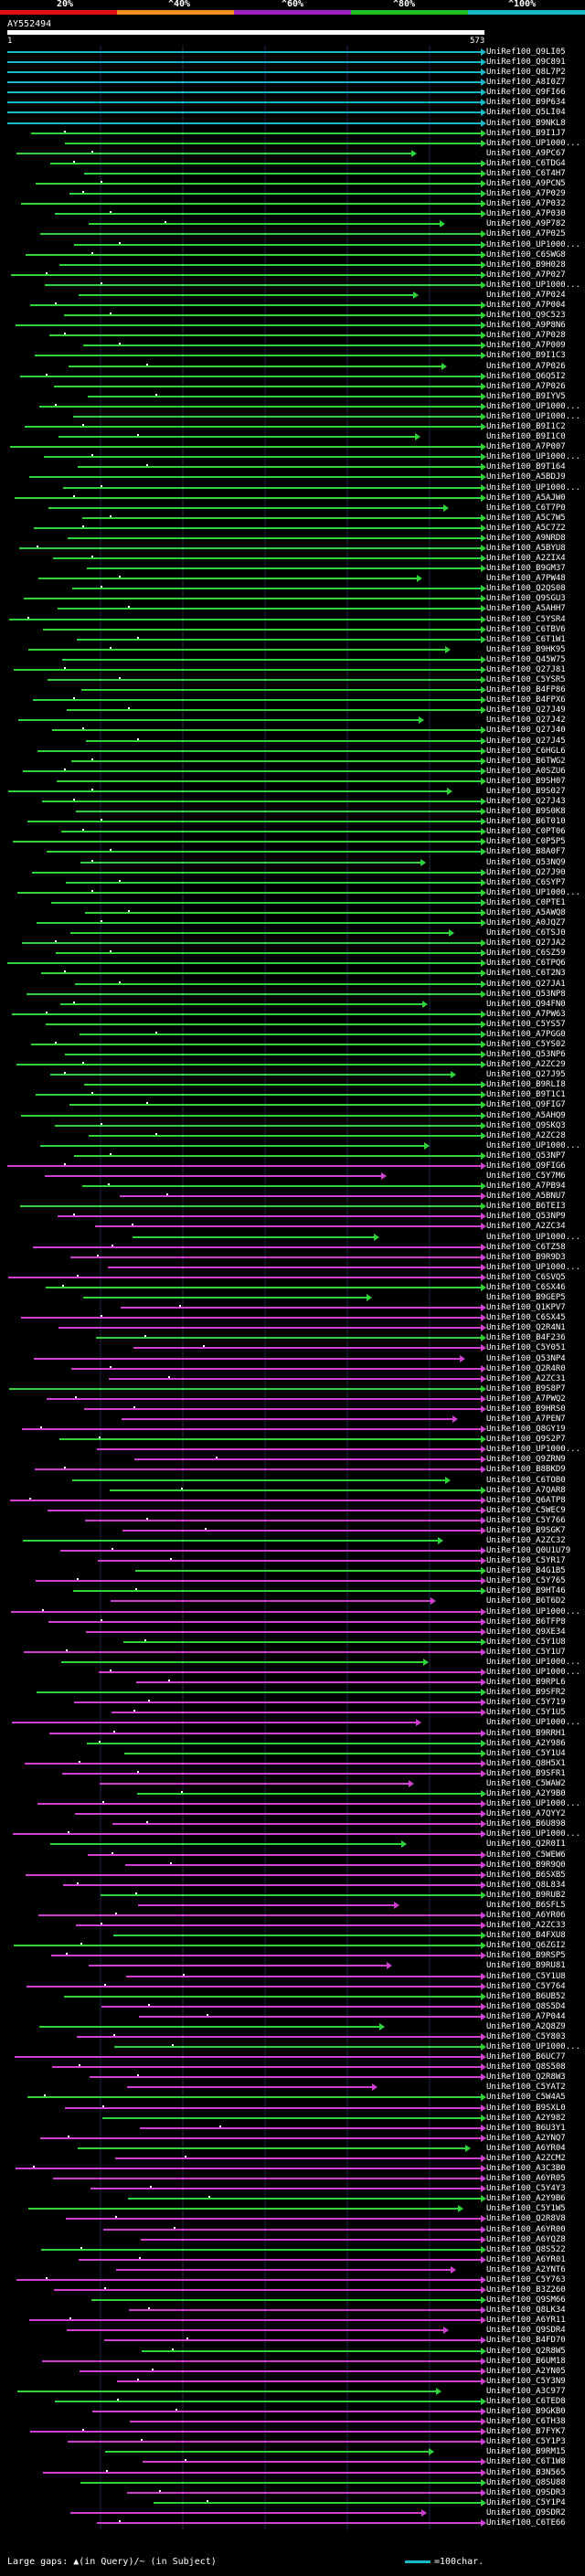 The width and height of the screenshot is (585, 2576). What do you see at coordinates (526, 609) in the screenshot?
I see `hit-label: UniRef100_A5AHH7` at bounding box center [526, 609].